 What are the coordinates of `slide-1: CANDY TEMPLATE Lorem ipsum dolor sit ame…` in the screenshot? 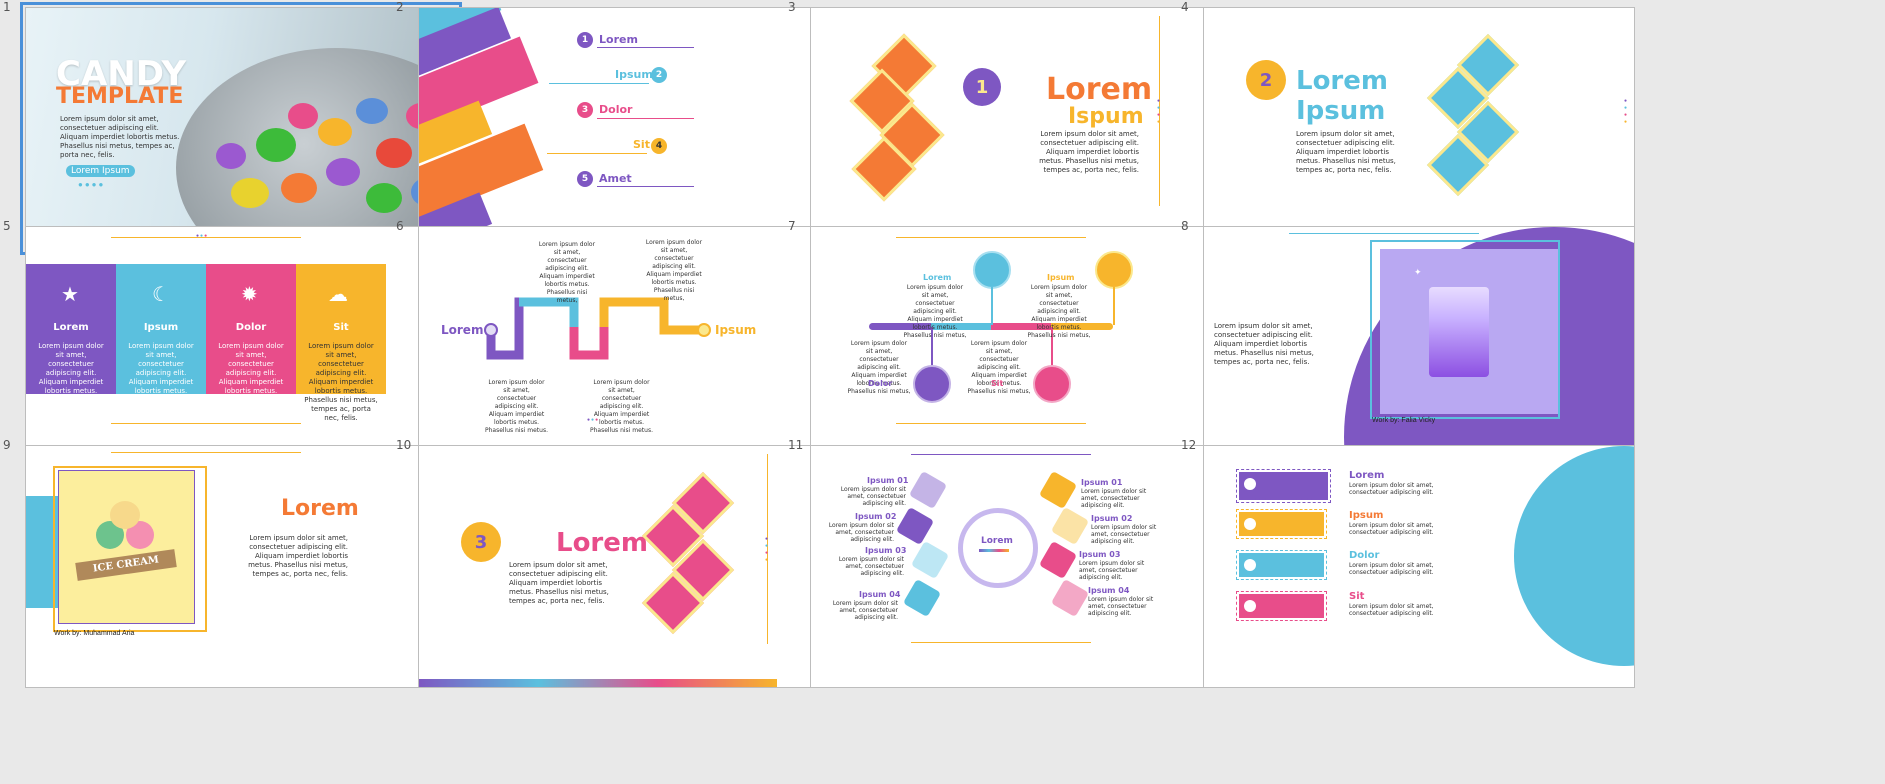 It's located at (241, 128).